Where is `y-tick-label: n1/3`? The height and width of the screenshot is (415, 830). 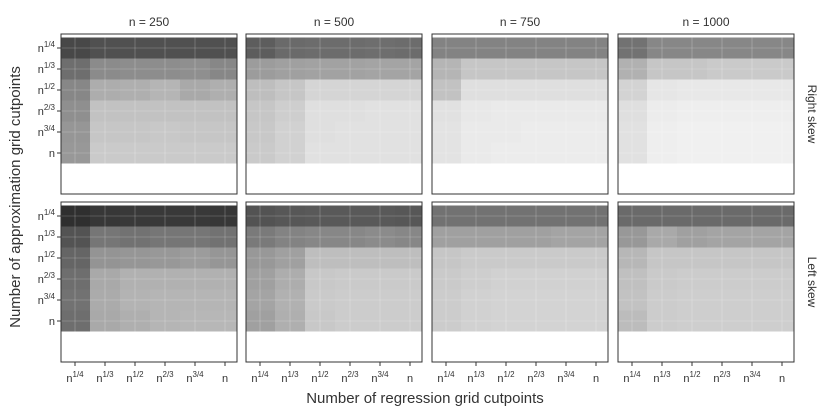
y-tick-label: n1/3 is located at coordinates (47, 236).